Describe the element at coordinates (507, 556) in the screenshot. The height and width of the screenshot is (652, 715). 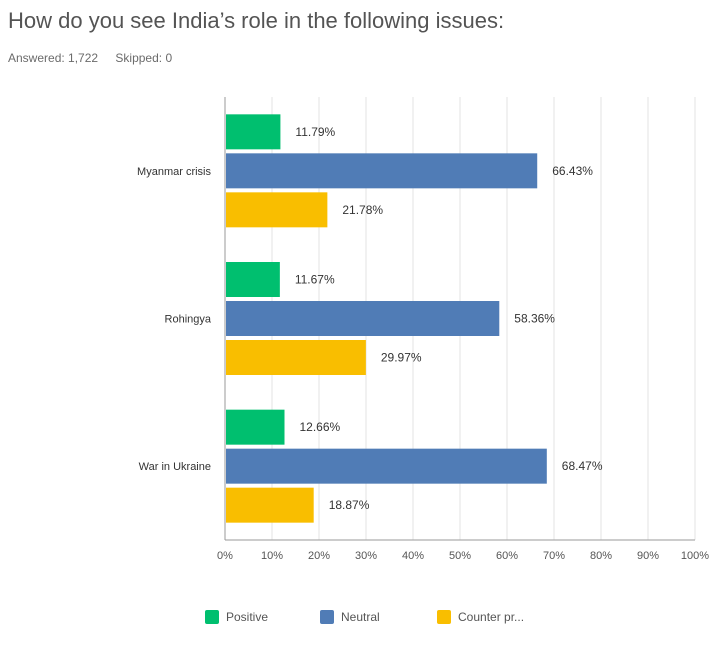
I see `x-tick-label: 60%` at that location.